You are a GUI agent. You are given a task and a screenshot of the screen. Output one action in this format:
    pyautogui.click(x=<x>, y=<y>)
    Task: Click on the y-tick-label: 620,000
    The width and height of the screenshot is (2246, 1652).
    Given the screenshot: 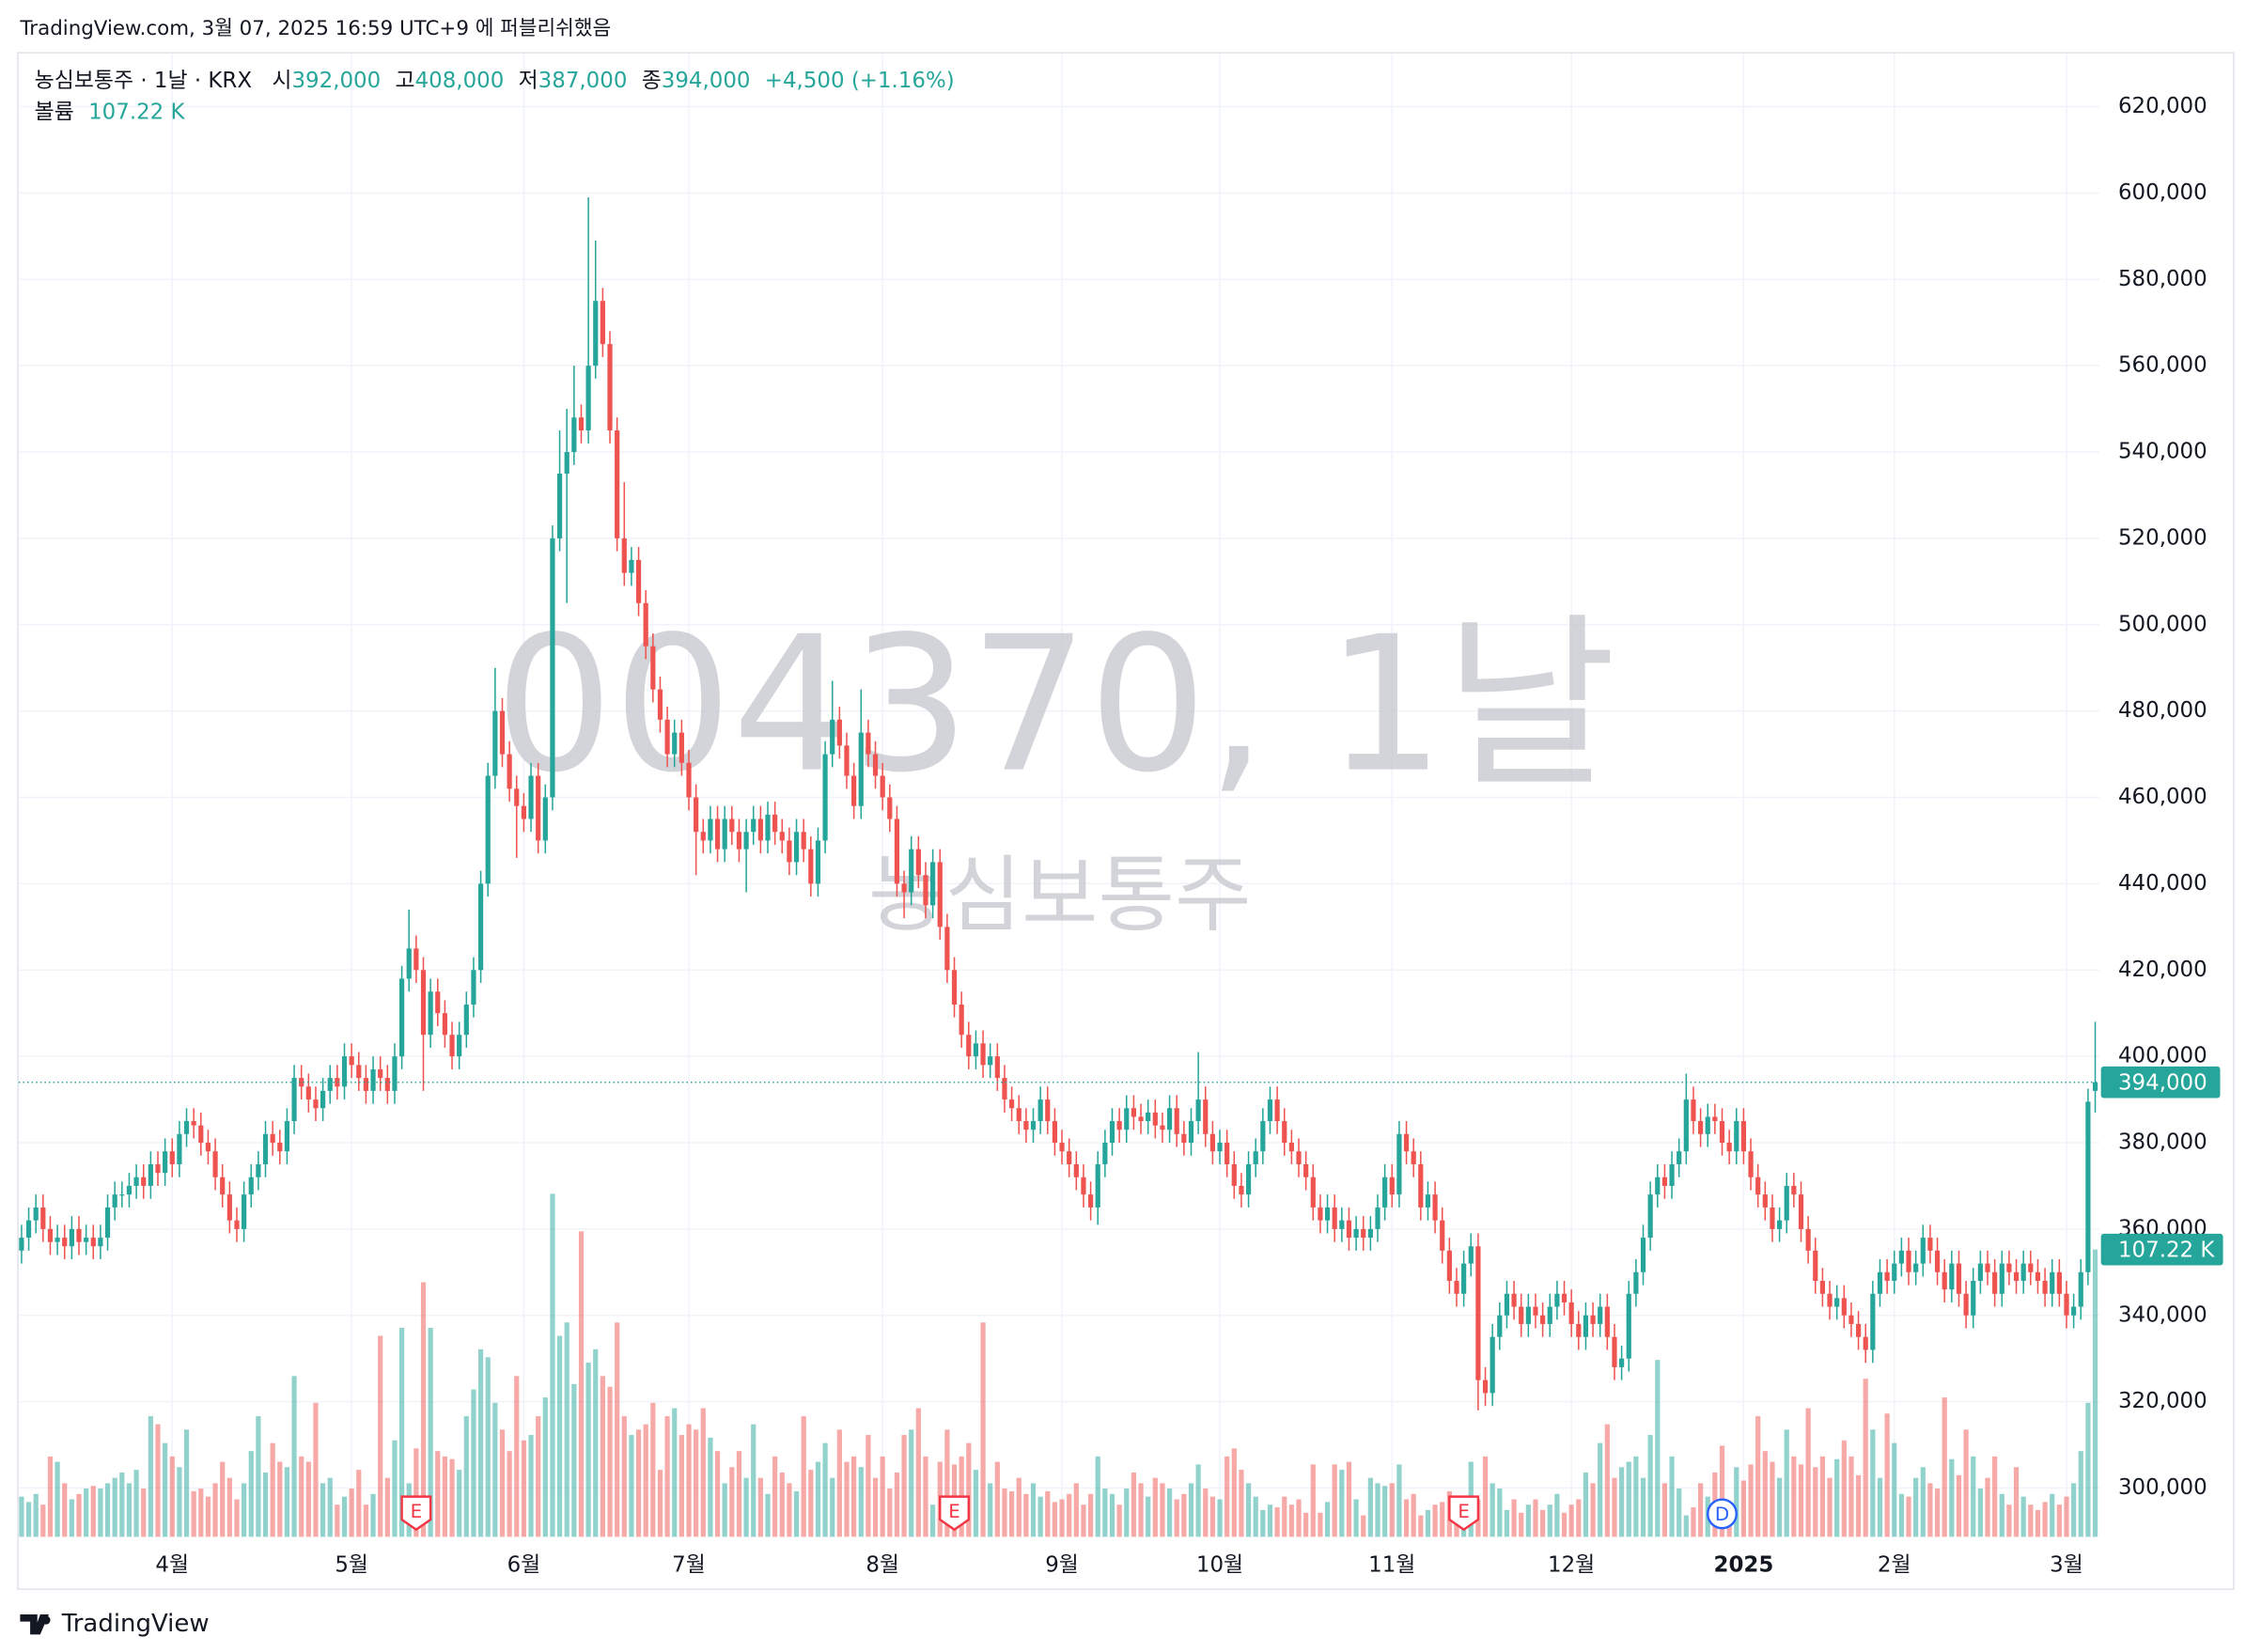 What is the action you would take?
    pyautogui.click(x=2162, y=106)
    